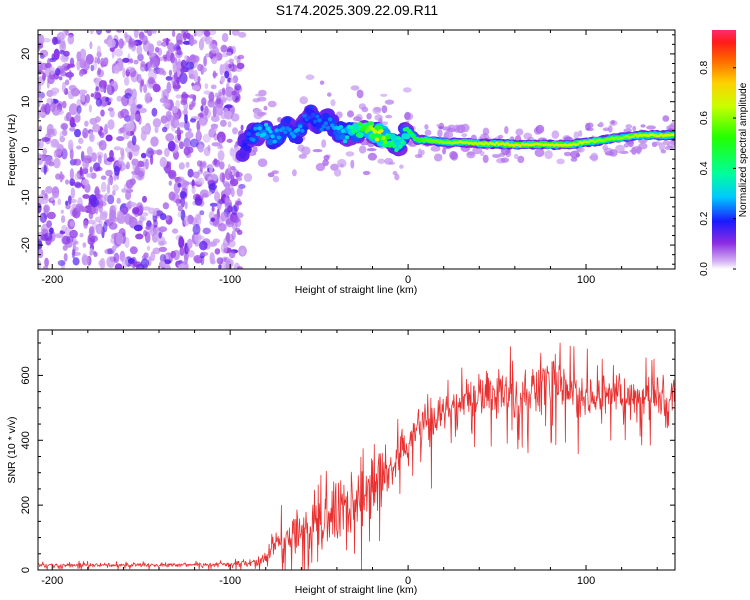  Describe the element at coordinates (12, 150) in the screenshot. I see `heatmap-y-label: Frequency (Hz)` at that location.